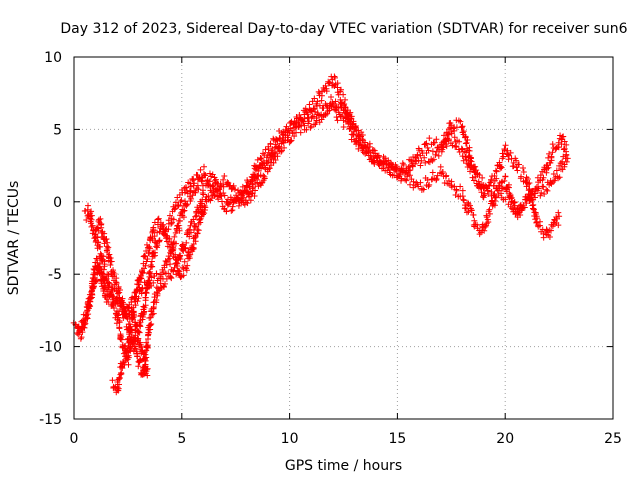  Describe the element at coordinates (50, 420) in the screenshot. I see `y-tick-label: -15` at that location.